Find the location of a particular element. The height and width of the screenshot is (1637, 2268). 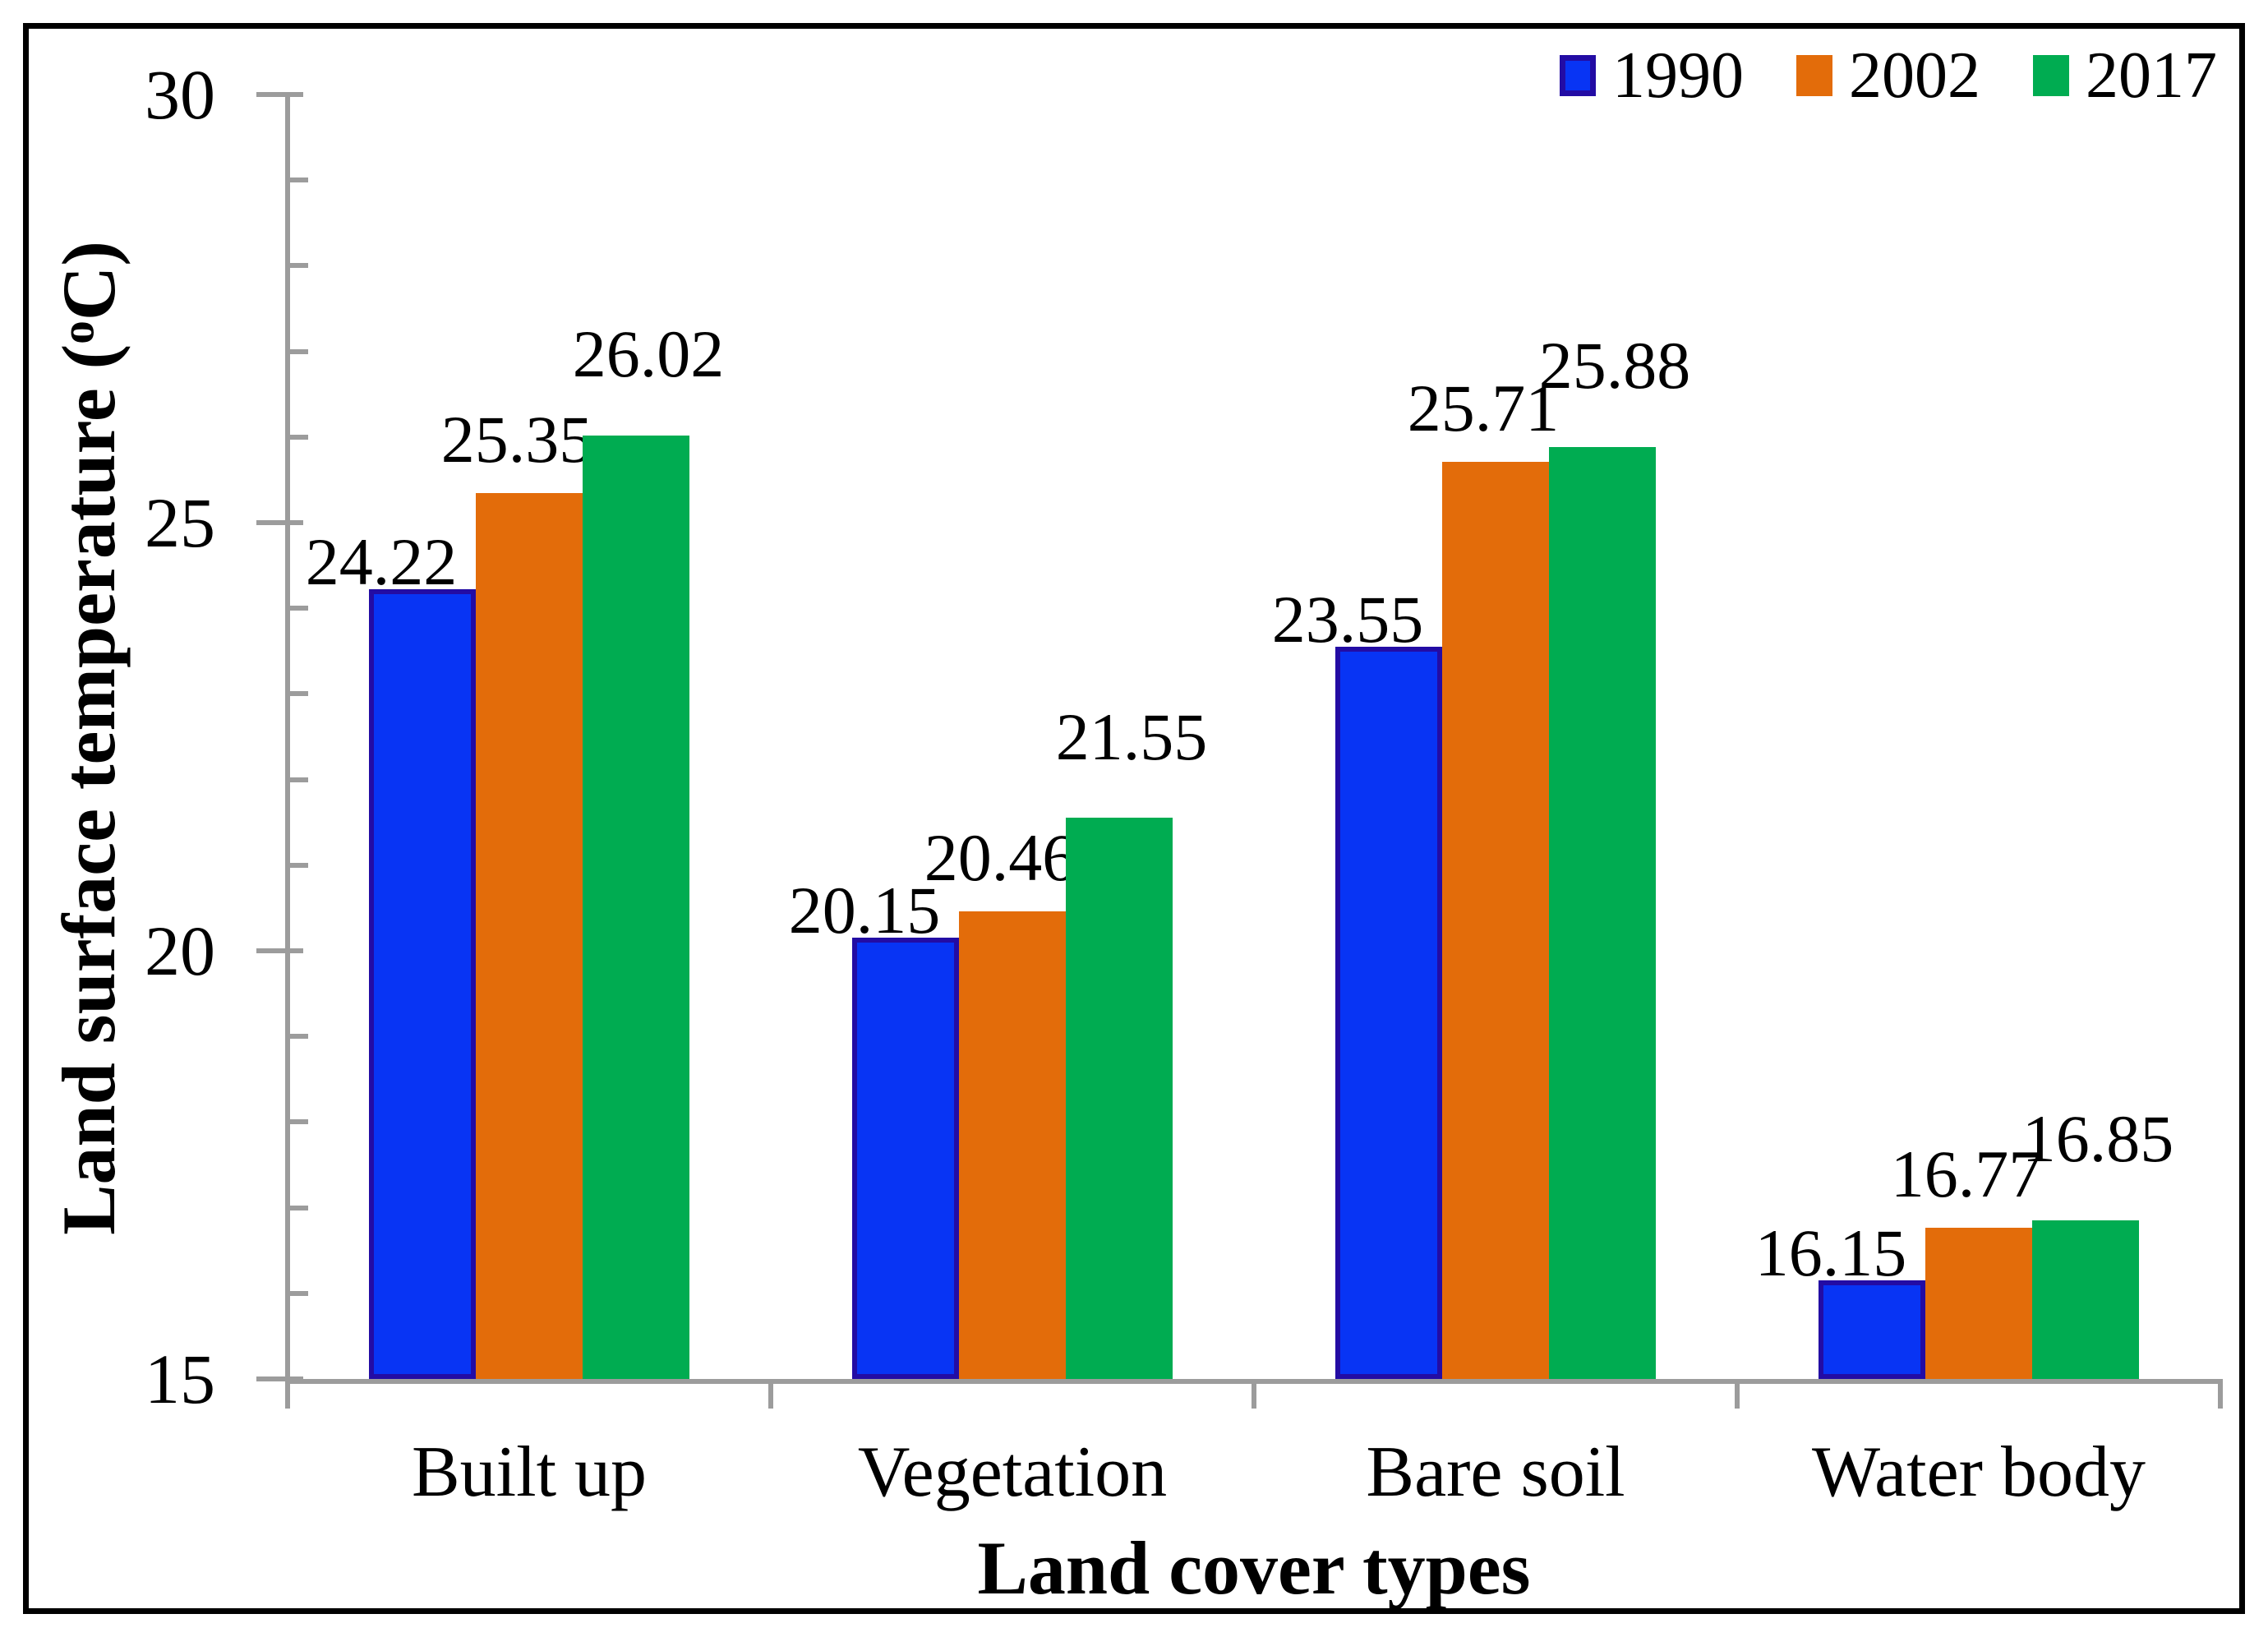

bar-water-body-2017 is located at coordinates (2085, 1299).